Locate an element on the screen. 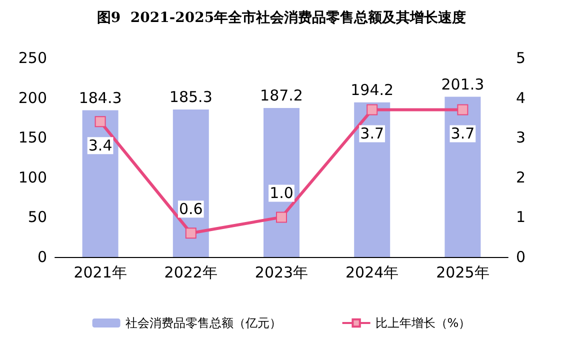  y-tick-label: 100 is located at coordinates (32, 177).